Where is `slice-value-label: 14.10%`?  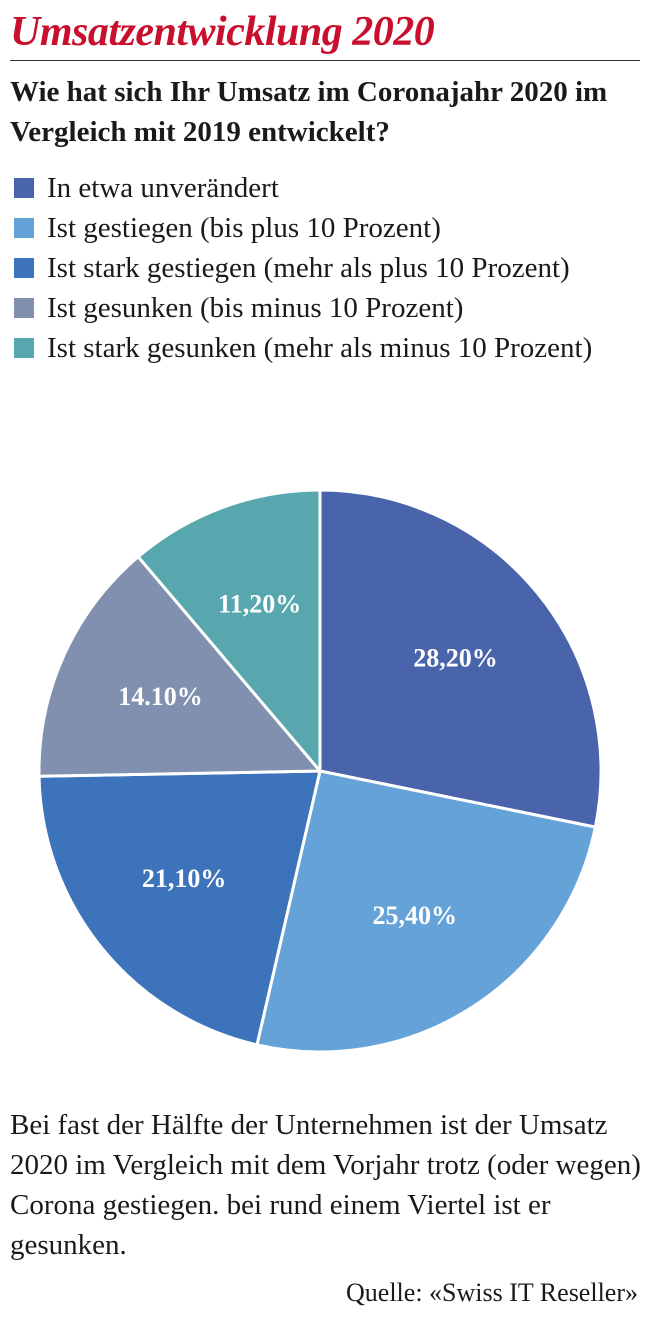 slice-value-label: 14.10% is located at coordinates (160, 696).